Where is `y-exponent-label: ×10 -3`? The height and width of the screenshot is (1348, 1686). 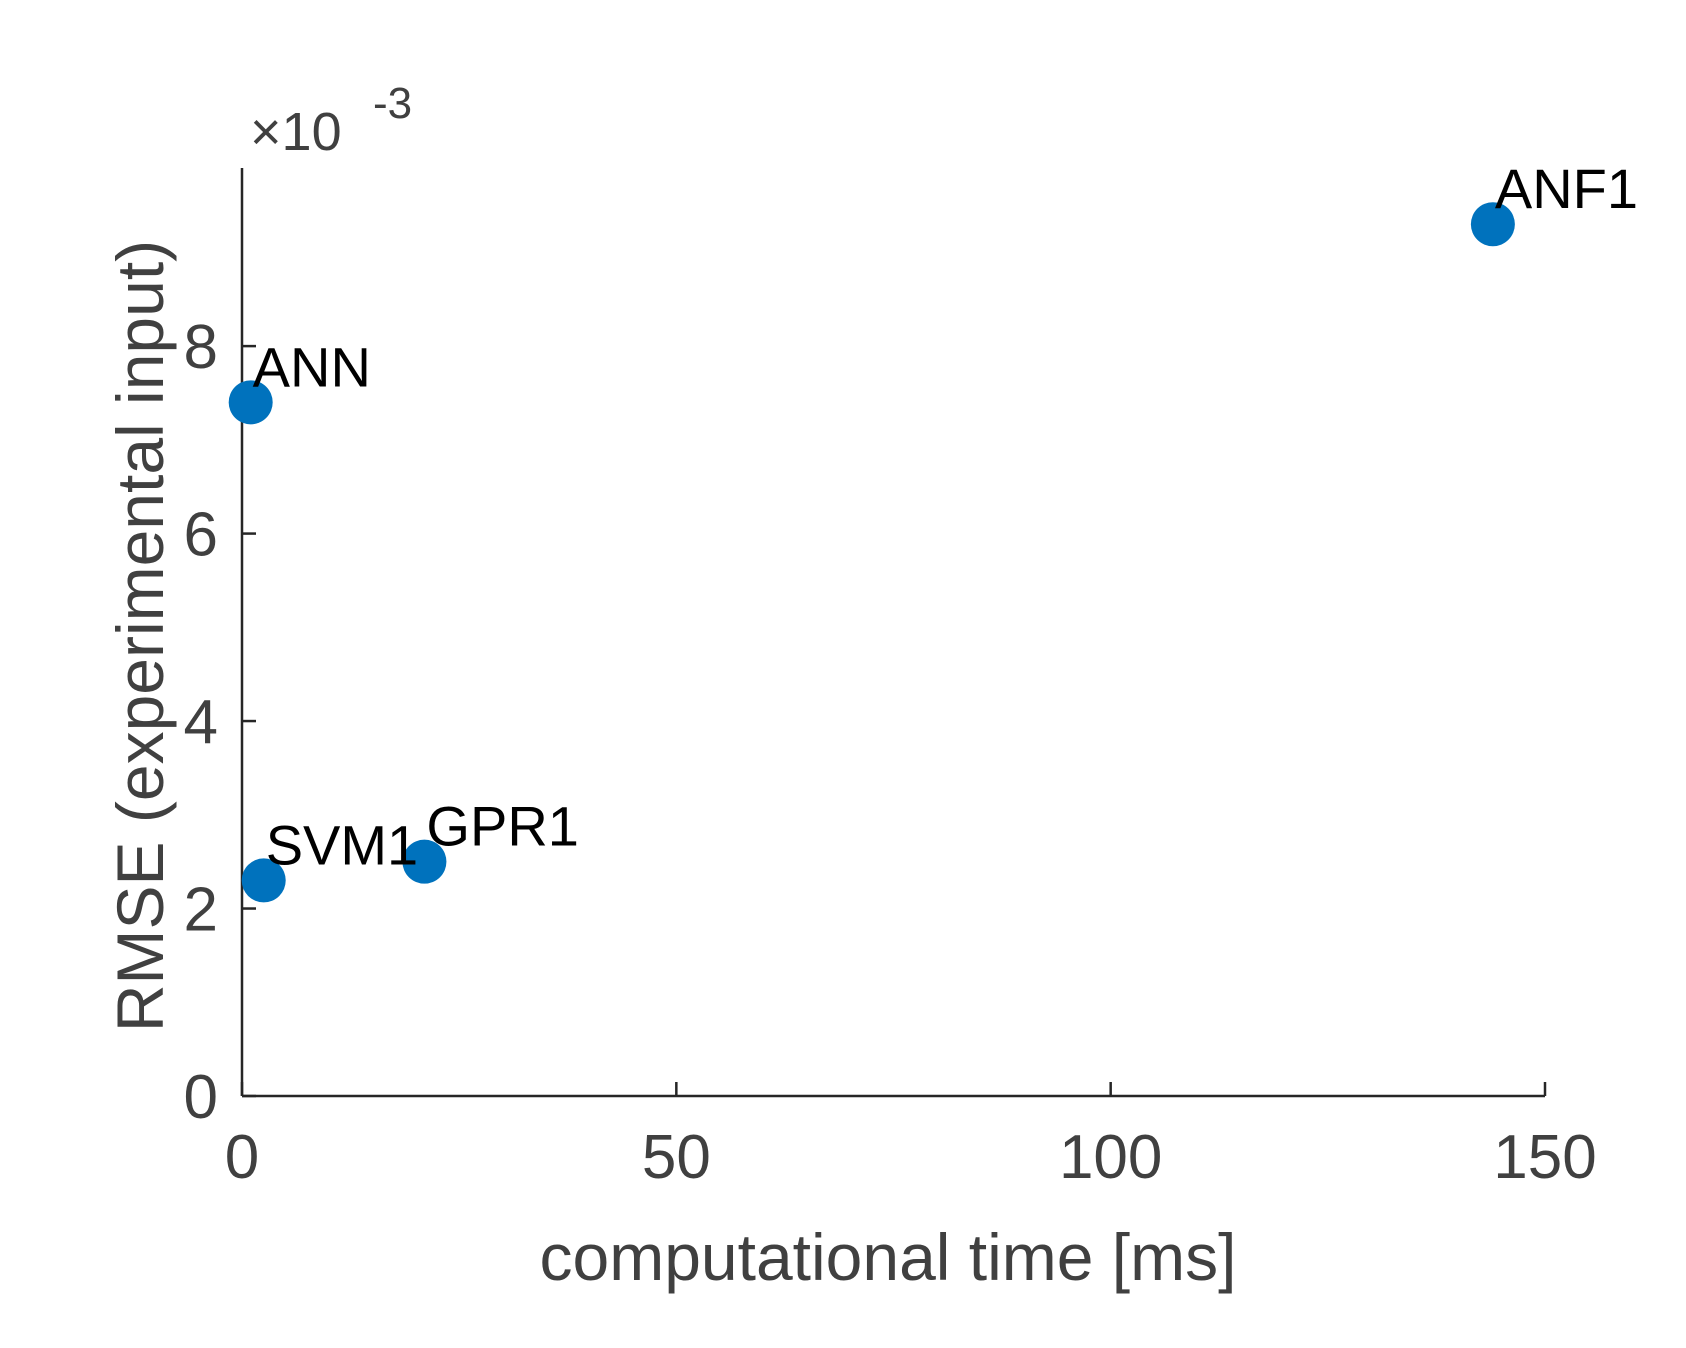
y-exponent-label: ×10 -3 is located at coordinates (331, 120).